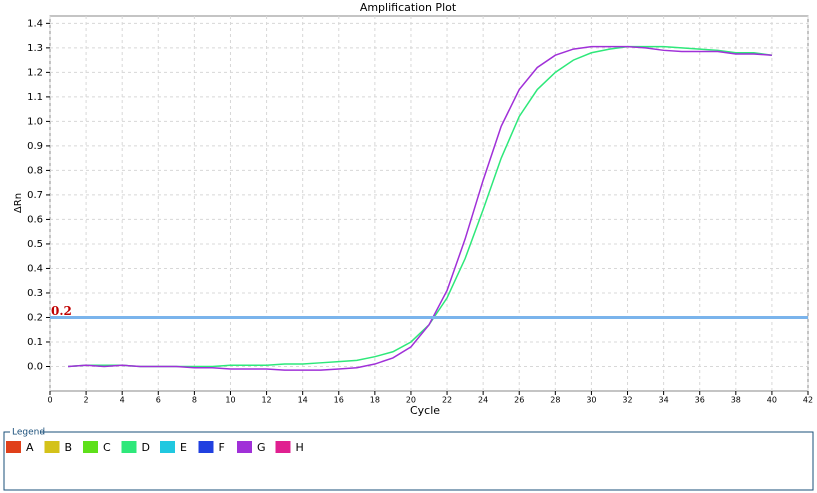 Image resolution: width=817 pixels, height=493 pixels. I want to click on legend-label: H, so click(300, 447).